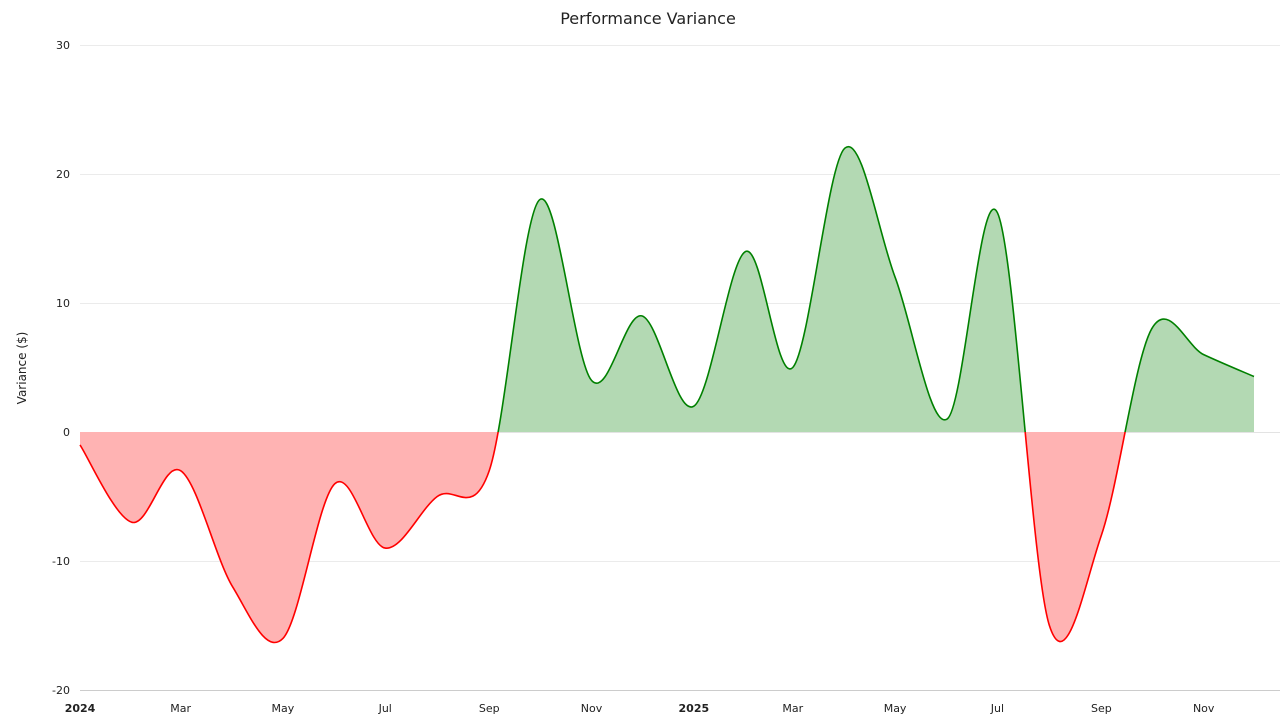 This screenshot has width=1280, height=720. I want to click on y-tick-label: 20, so click(63, 174).